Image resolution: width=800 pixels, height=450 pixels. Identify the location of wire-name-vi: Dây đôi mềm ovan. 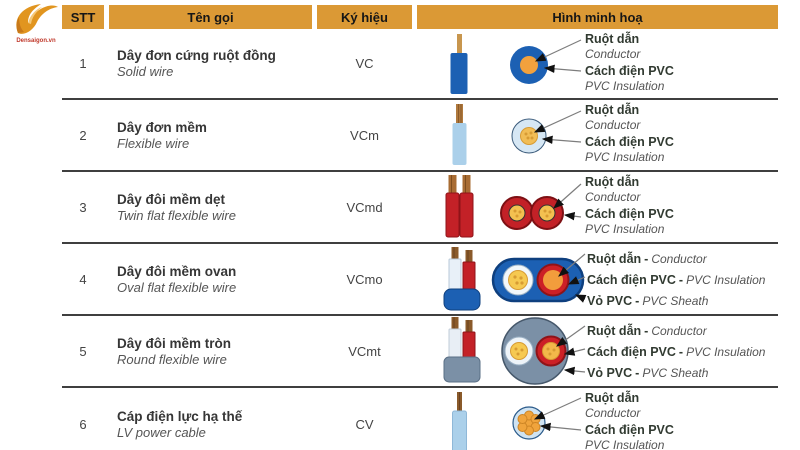
(177, 271).